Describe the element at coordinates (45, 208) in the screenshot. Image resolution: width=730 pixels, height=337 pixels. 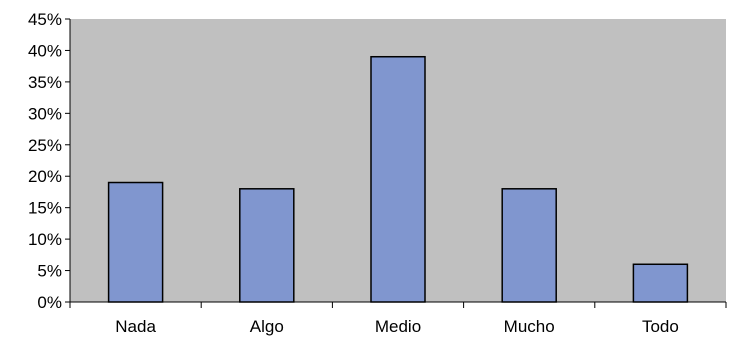
I see `y-tick-label: 15%` at that location.